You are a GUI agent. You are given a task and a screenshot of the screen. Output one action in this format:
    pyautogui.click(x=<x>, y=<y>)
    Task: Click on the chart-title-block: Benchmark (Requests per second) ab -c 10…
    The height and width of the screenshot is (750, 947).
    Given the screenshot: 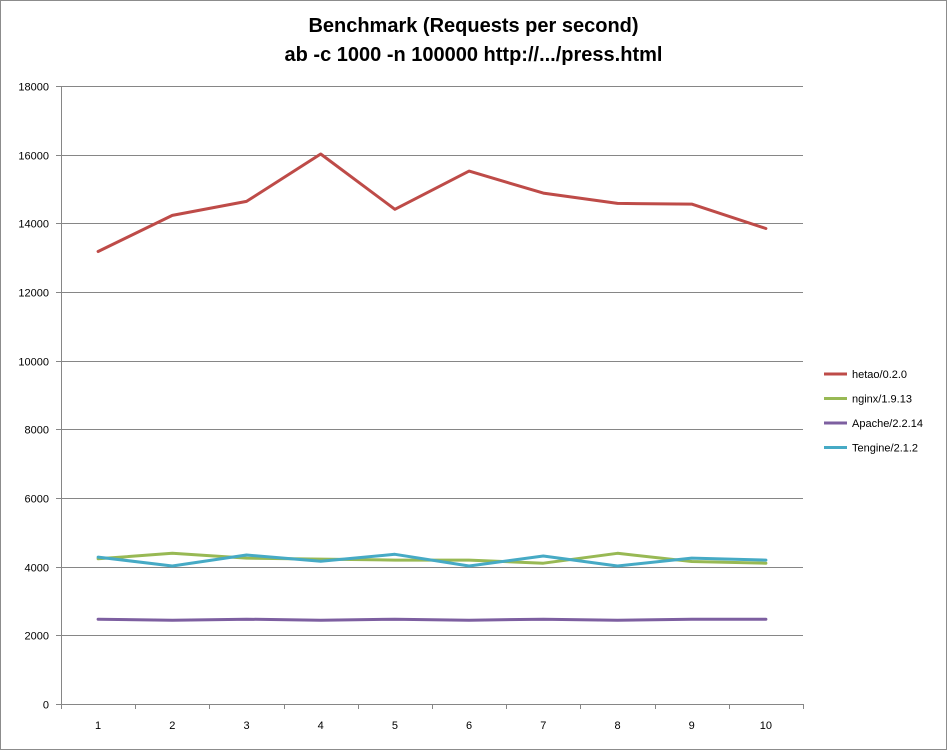 What is the action you would take?
    pyautogui.click(x=473, y=41)
    